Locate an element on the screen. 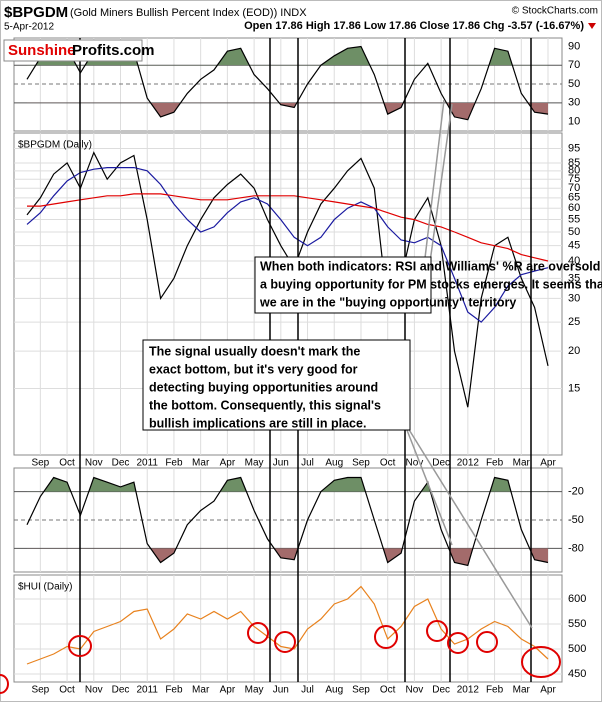 The image size is (602, 707). annotation-line: bullish implications are still in place. is located at coordinates (257, 423).